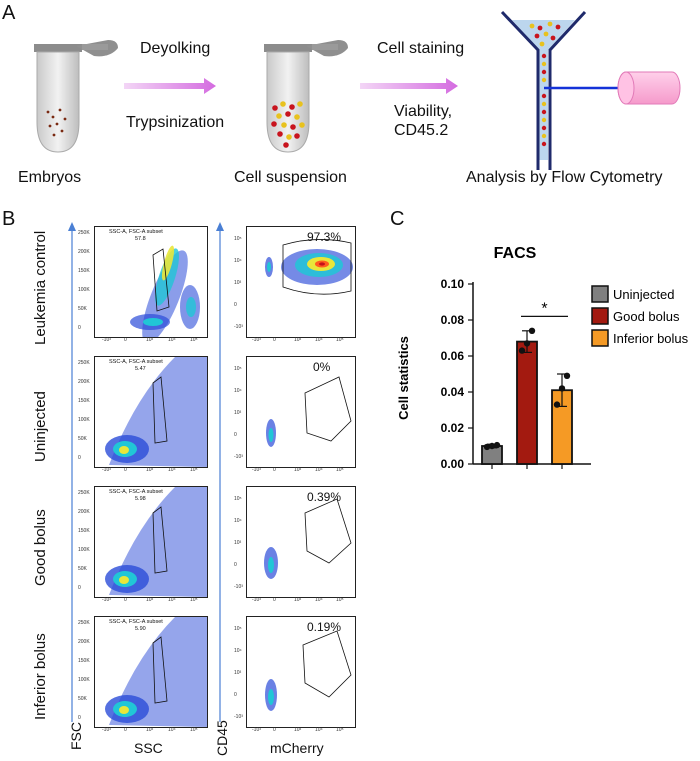 The height and width of the screenshot is (761, 700). What do you see at coordinates (76, 736) in the screenshot?
I see `fsc-axis-label: FSC` at bounding box center [76, 736].